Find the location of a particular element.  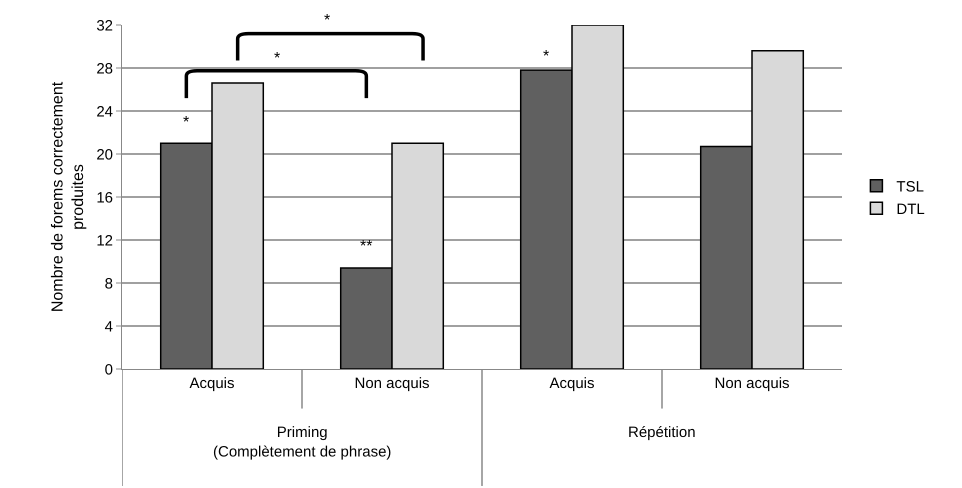

y-tick-label: 12 is located at coordinates (104, 241).